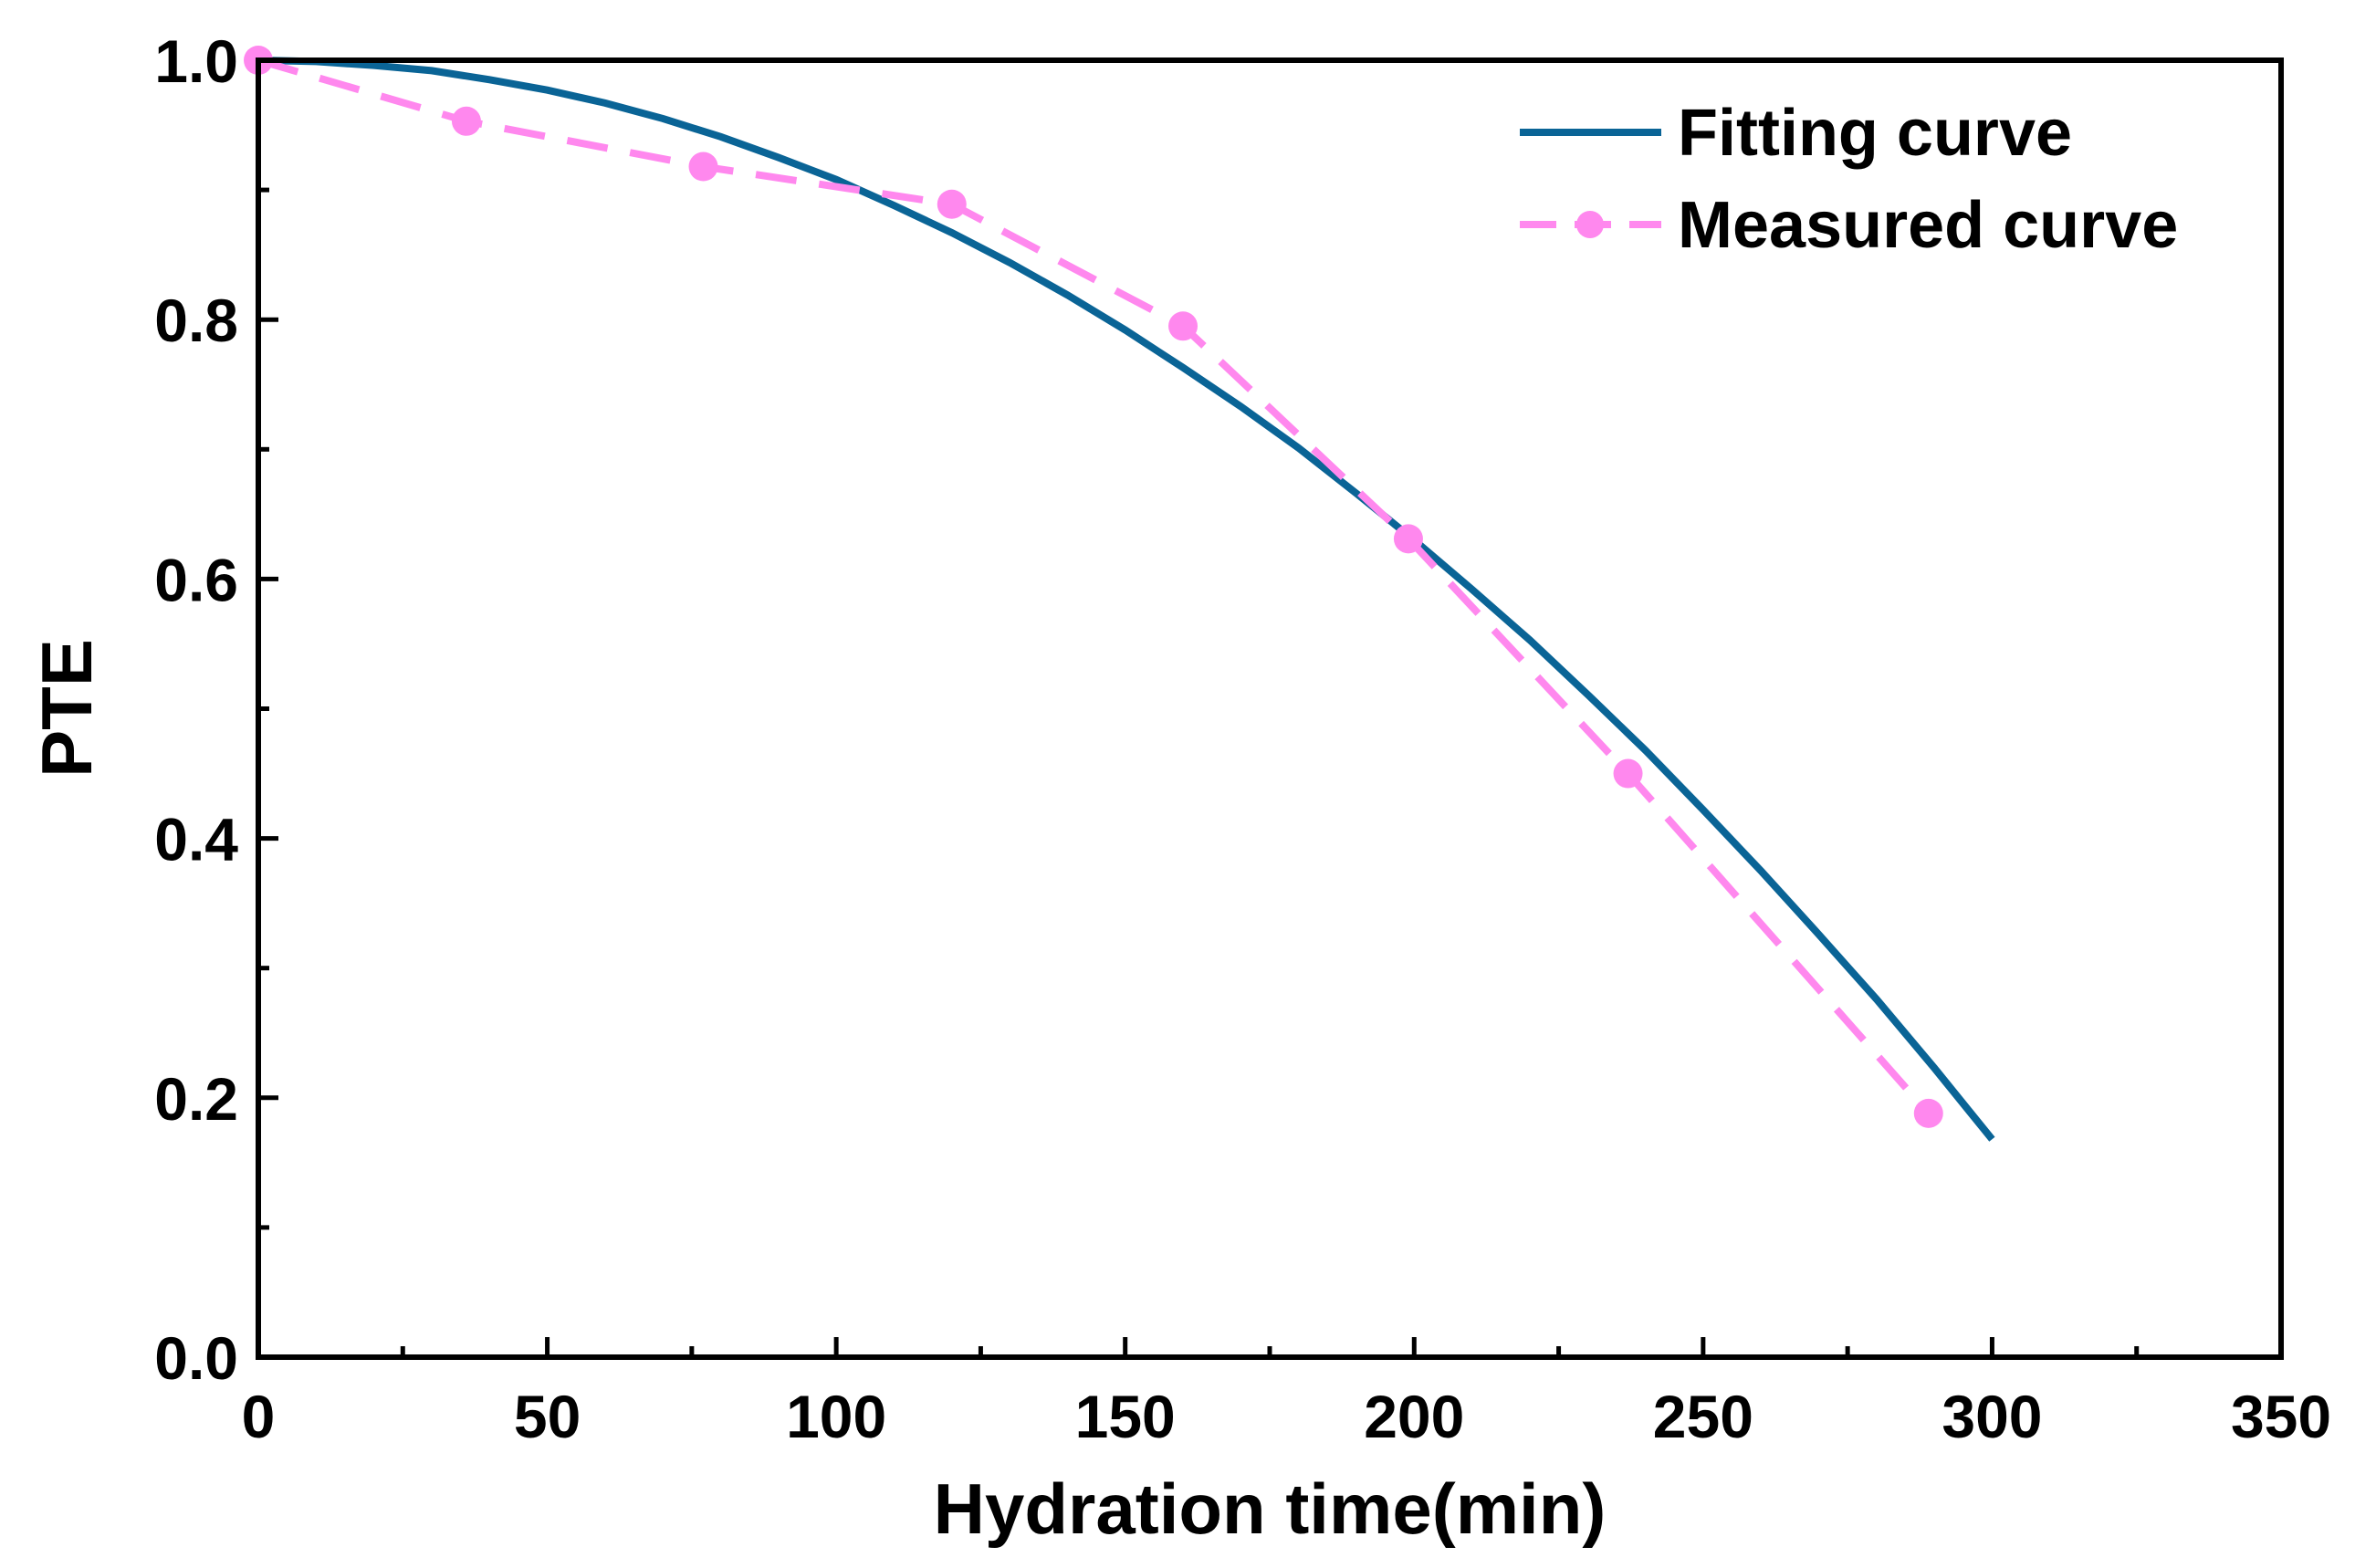 This screenshot has height=1568, width=2355. Describe the element at coordinates (1414, 1416) in the screenshot. I see `x-tick-label: 200` at that location.